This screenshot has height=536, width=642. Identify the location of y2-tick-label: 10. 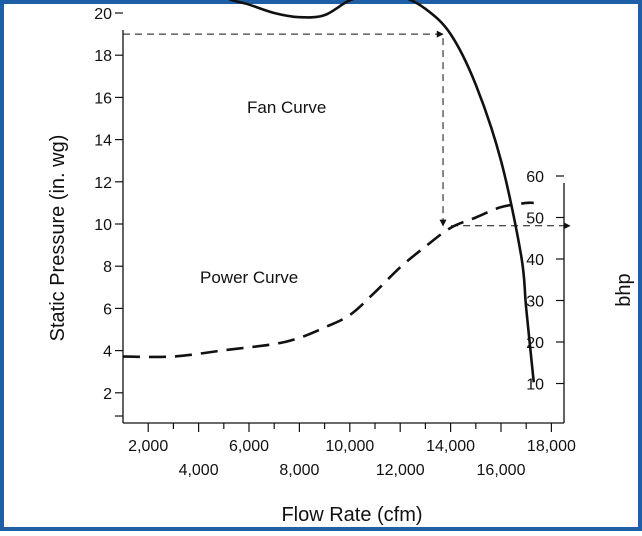
(535, 385).